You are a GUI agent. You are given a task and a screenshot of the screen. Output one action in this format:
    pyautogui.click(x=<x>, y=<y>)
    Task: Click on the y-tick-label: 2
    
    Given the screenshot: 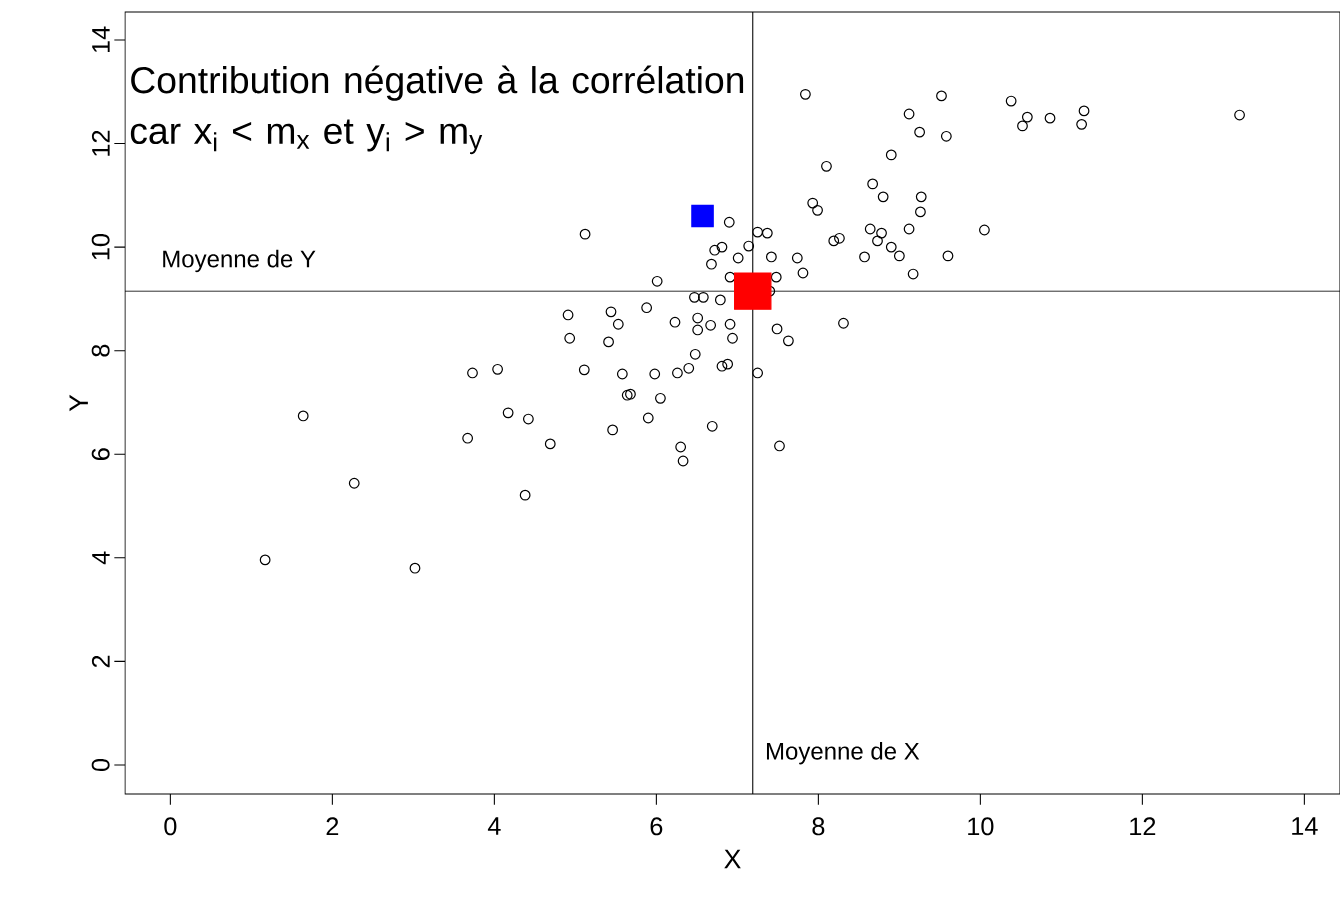 What is the action you would take?
    pyautogui.click(x=100, y=661)
    